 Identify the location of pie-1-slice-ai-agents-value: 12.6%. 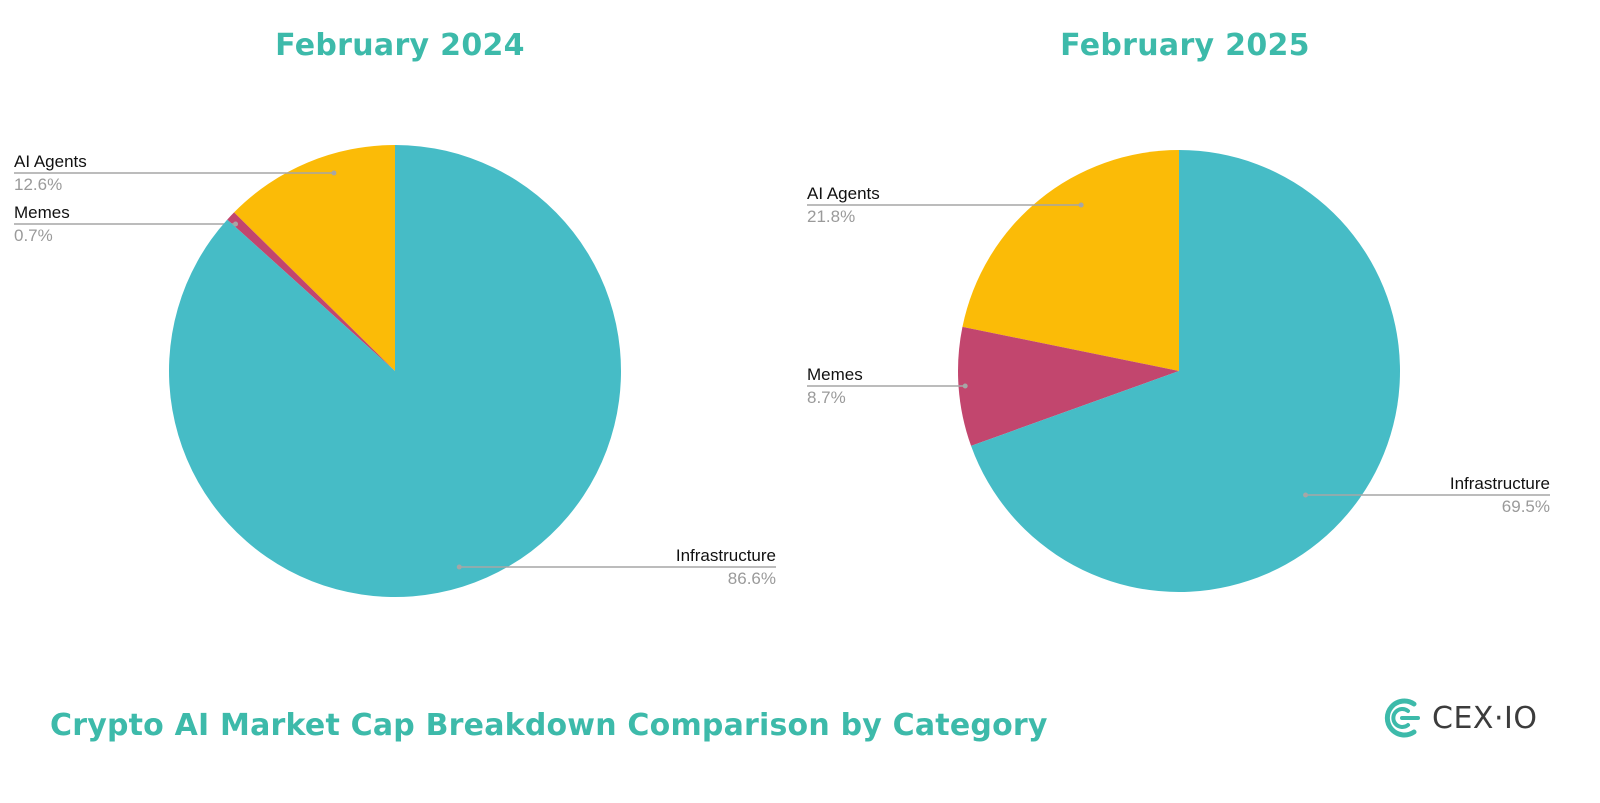
(38, 184).